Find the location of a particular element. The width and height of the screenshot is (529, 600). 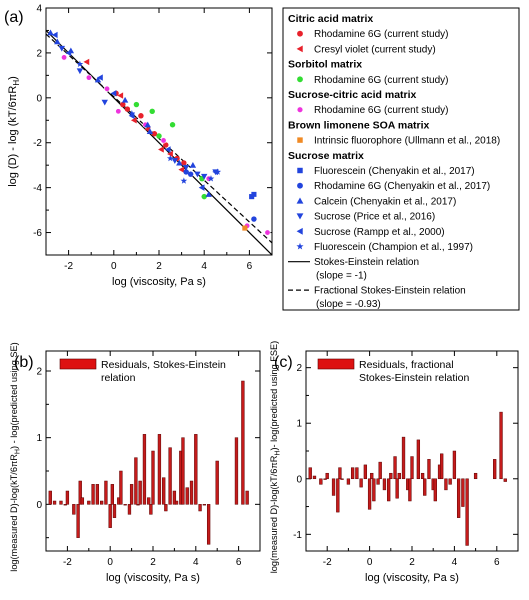

panel-a-label: (a) is located at coordinates (14, 17).